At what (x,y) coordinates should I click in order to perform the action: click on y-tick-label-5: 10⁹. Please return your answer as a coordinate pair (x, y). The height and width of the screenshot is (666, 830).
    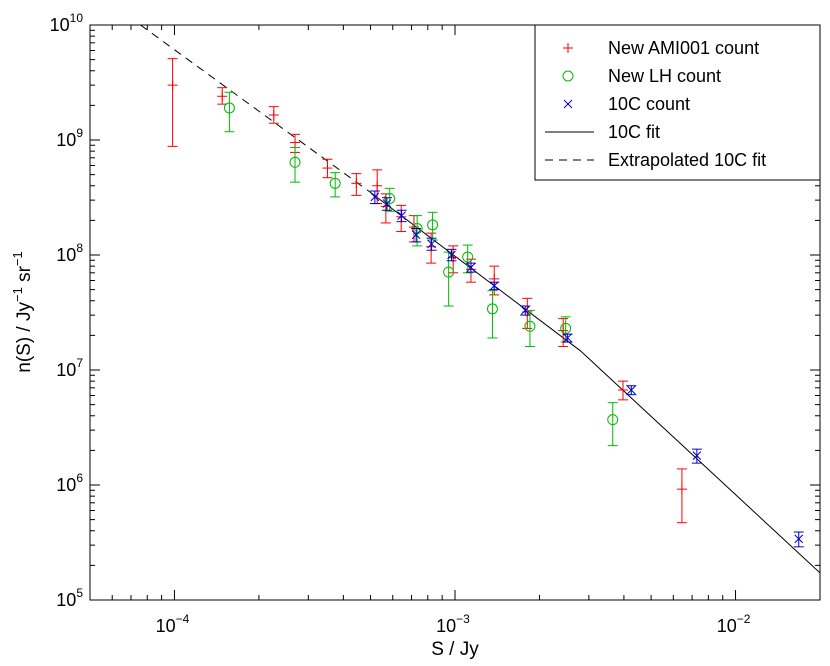
    Looking at the image, I should click on (69, 138).